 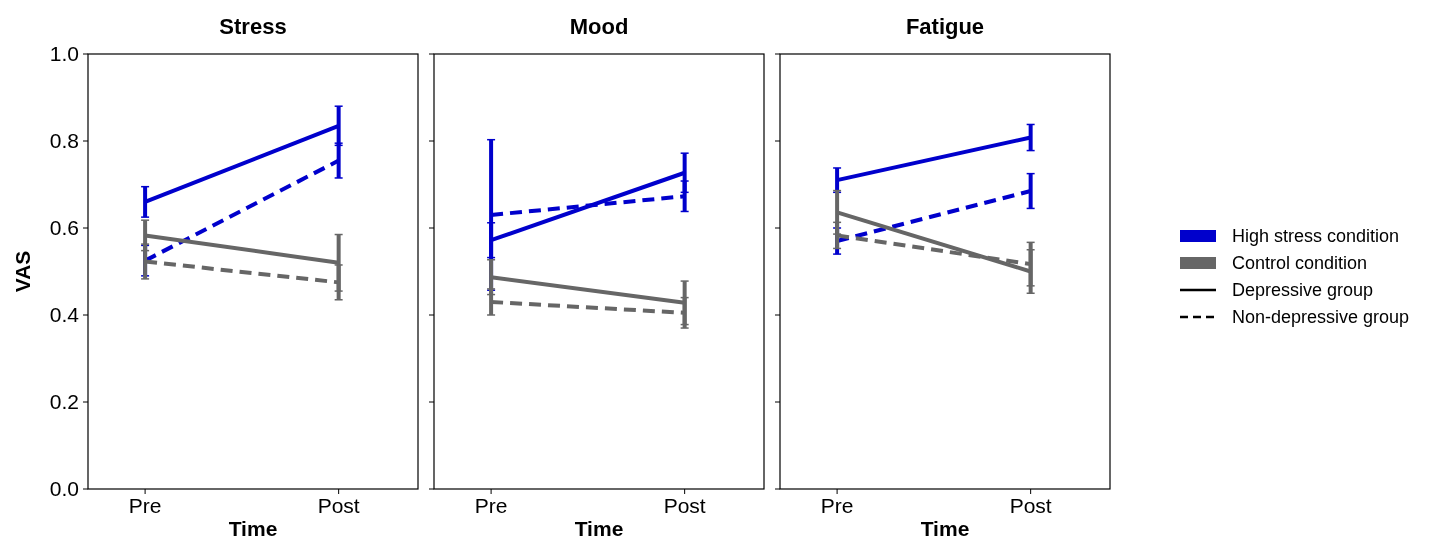 What do you see at coordinates (1316, 236) in the screenshot?
I see `legend-label: High stress condition` at bounding box center [1316, 236].